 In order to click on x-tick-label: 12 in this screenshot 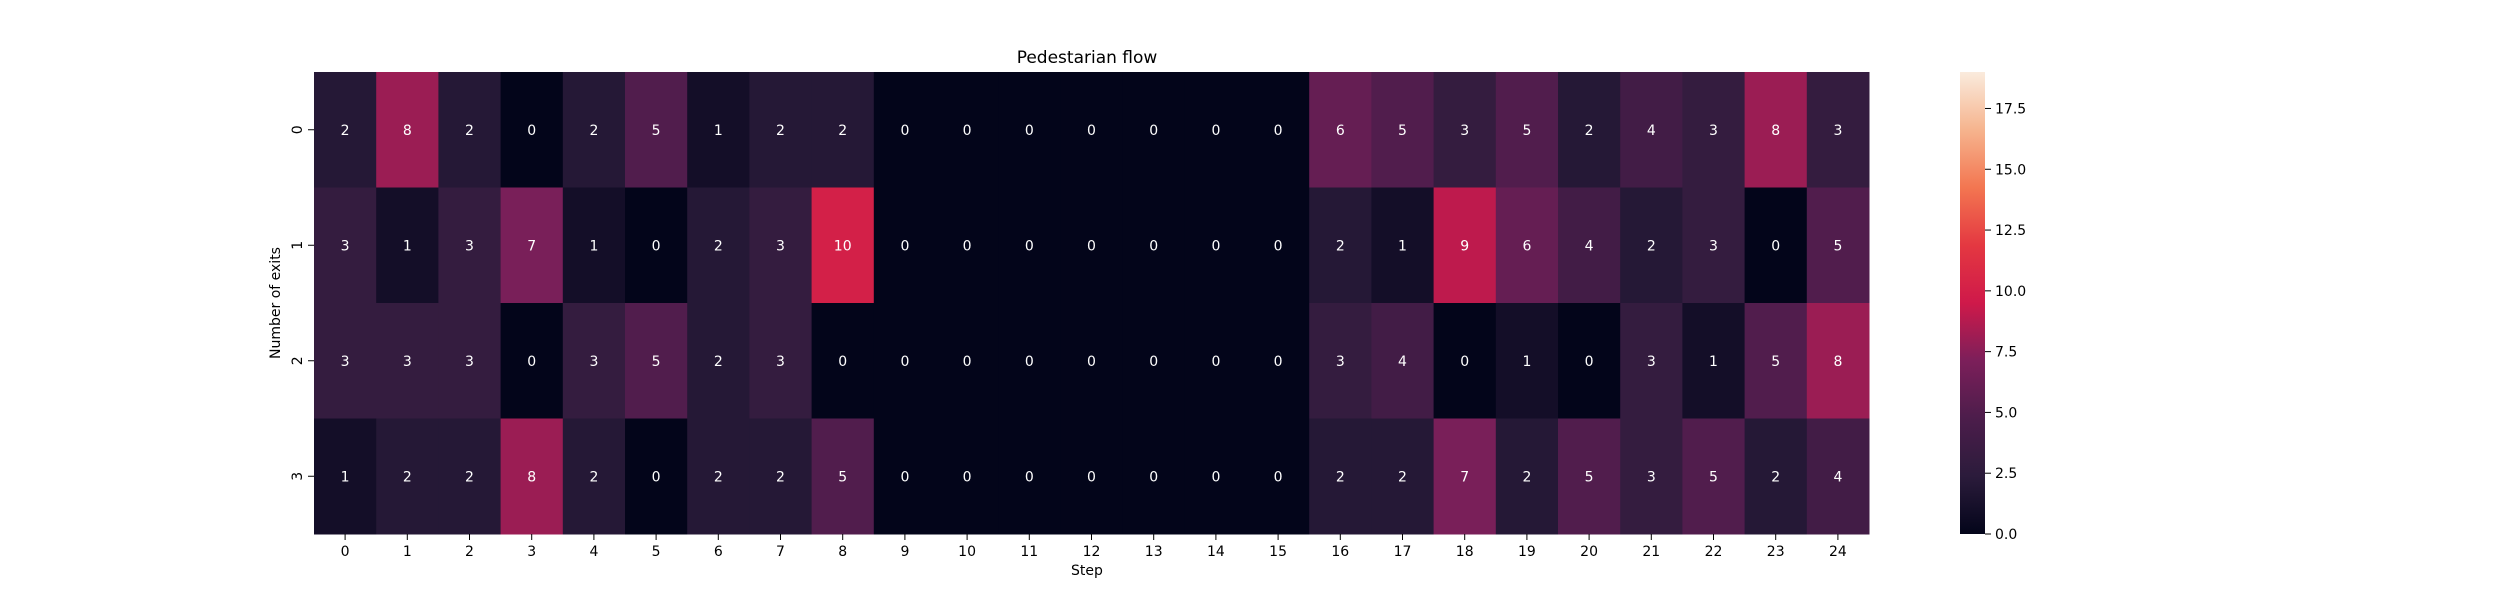, I will do `click(1092, 552)`.